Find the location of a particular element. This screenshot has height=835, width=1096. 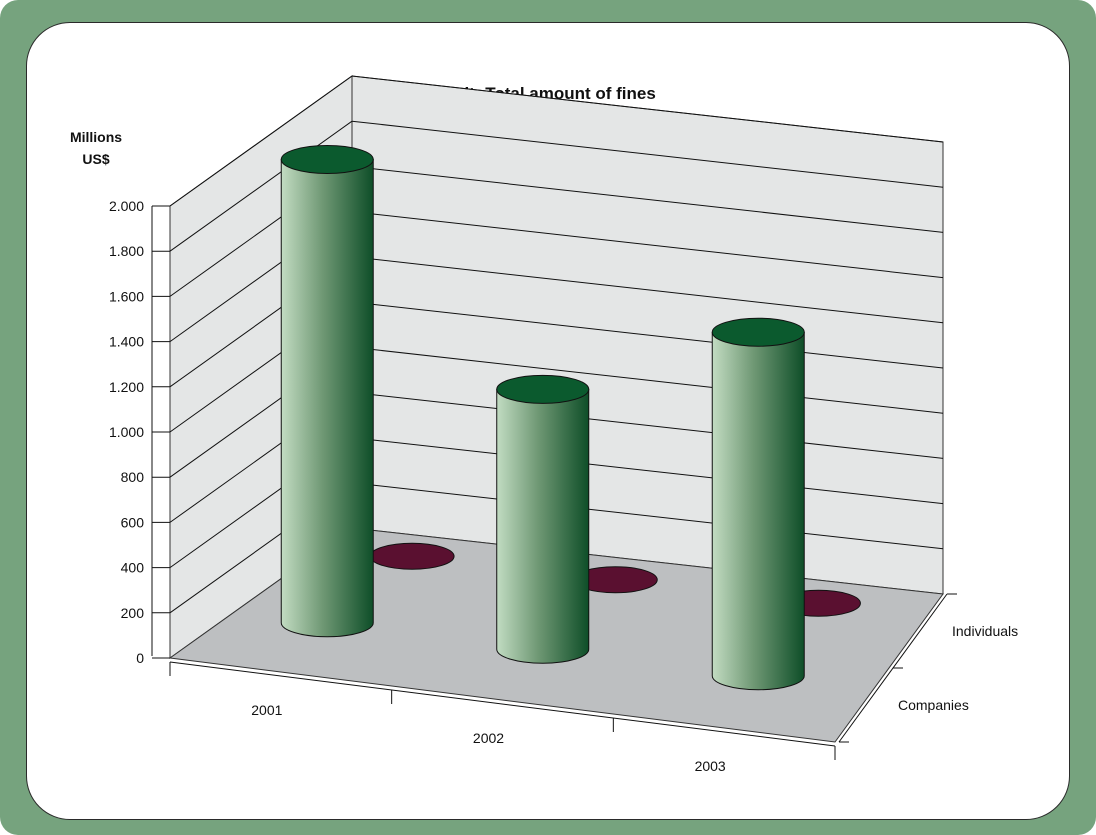

series-axis-label: Individuals is located at coordinates (985, 631).